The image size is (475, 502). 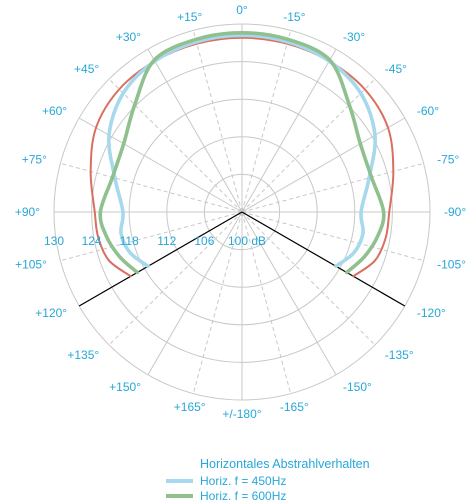 I want to click on angle-label: +/-180°, so click(x=241, y=414).